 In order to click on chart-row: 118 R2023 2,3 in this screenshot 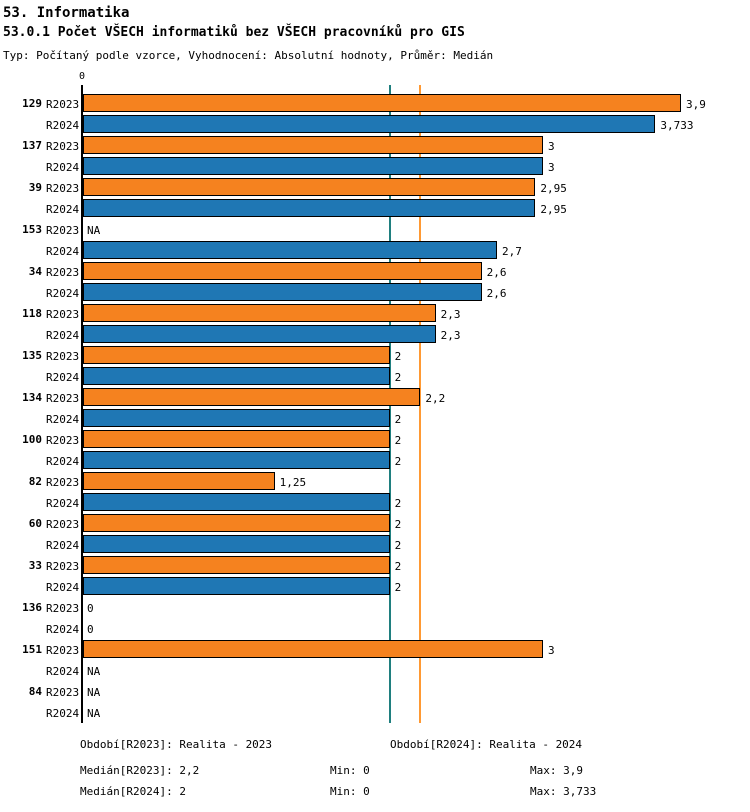, I will do `click(375, 313)`.